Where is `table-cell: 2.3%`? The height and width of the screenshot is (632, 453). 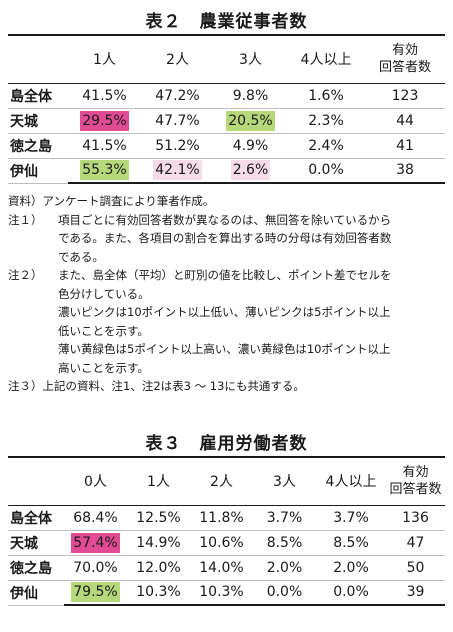 table-cell: 2.3% is located at coordinates (326, 121).